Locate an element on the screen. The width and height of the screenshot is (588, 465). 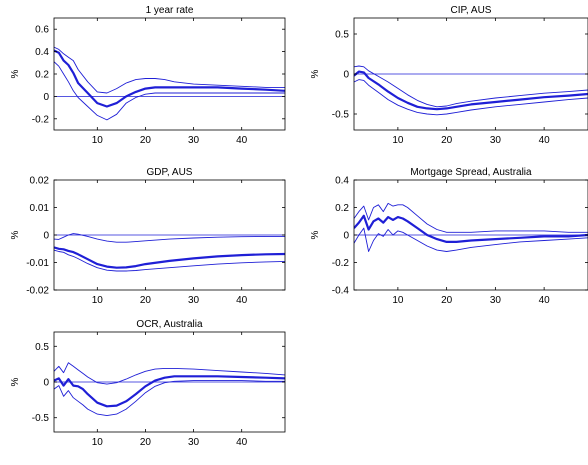
y-tick-label: 0.02 is located at coordinates (40, 181).